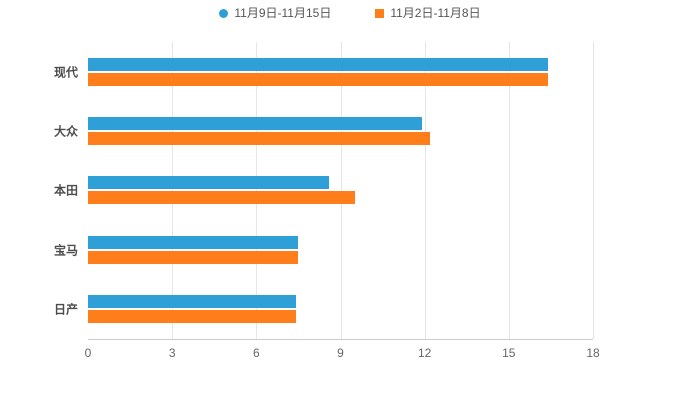  I want to click on x-tick-label: 6, so click(256, 353).